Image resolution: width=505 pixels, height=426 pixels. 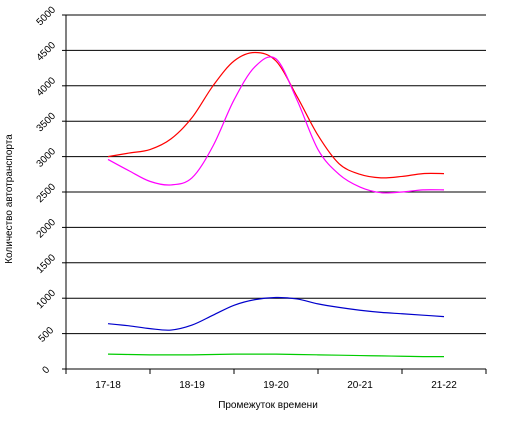 What do you see at coordinates (47, 264) in the screenshot?
I see `y-tick-label: 1500` at bounding box center [47, 264].